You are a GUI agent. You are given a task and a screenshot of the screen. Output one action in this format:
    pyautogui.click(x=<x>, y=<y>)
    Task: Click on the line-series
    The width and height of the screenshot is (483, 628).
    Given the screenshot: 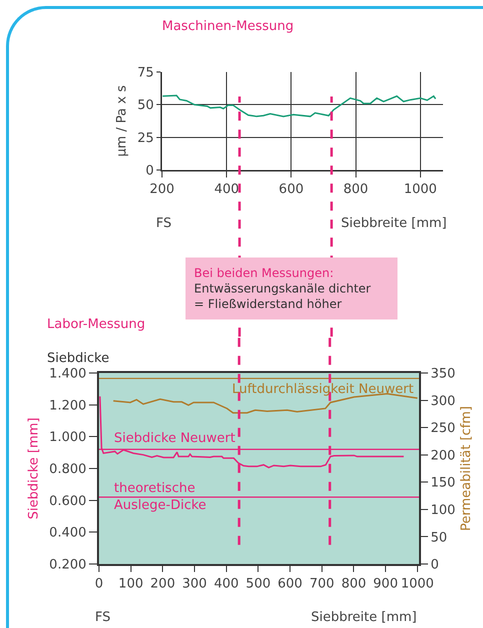 What is the action you would take?
    pyautogui.click(x=299, y=106)
    